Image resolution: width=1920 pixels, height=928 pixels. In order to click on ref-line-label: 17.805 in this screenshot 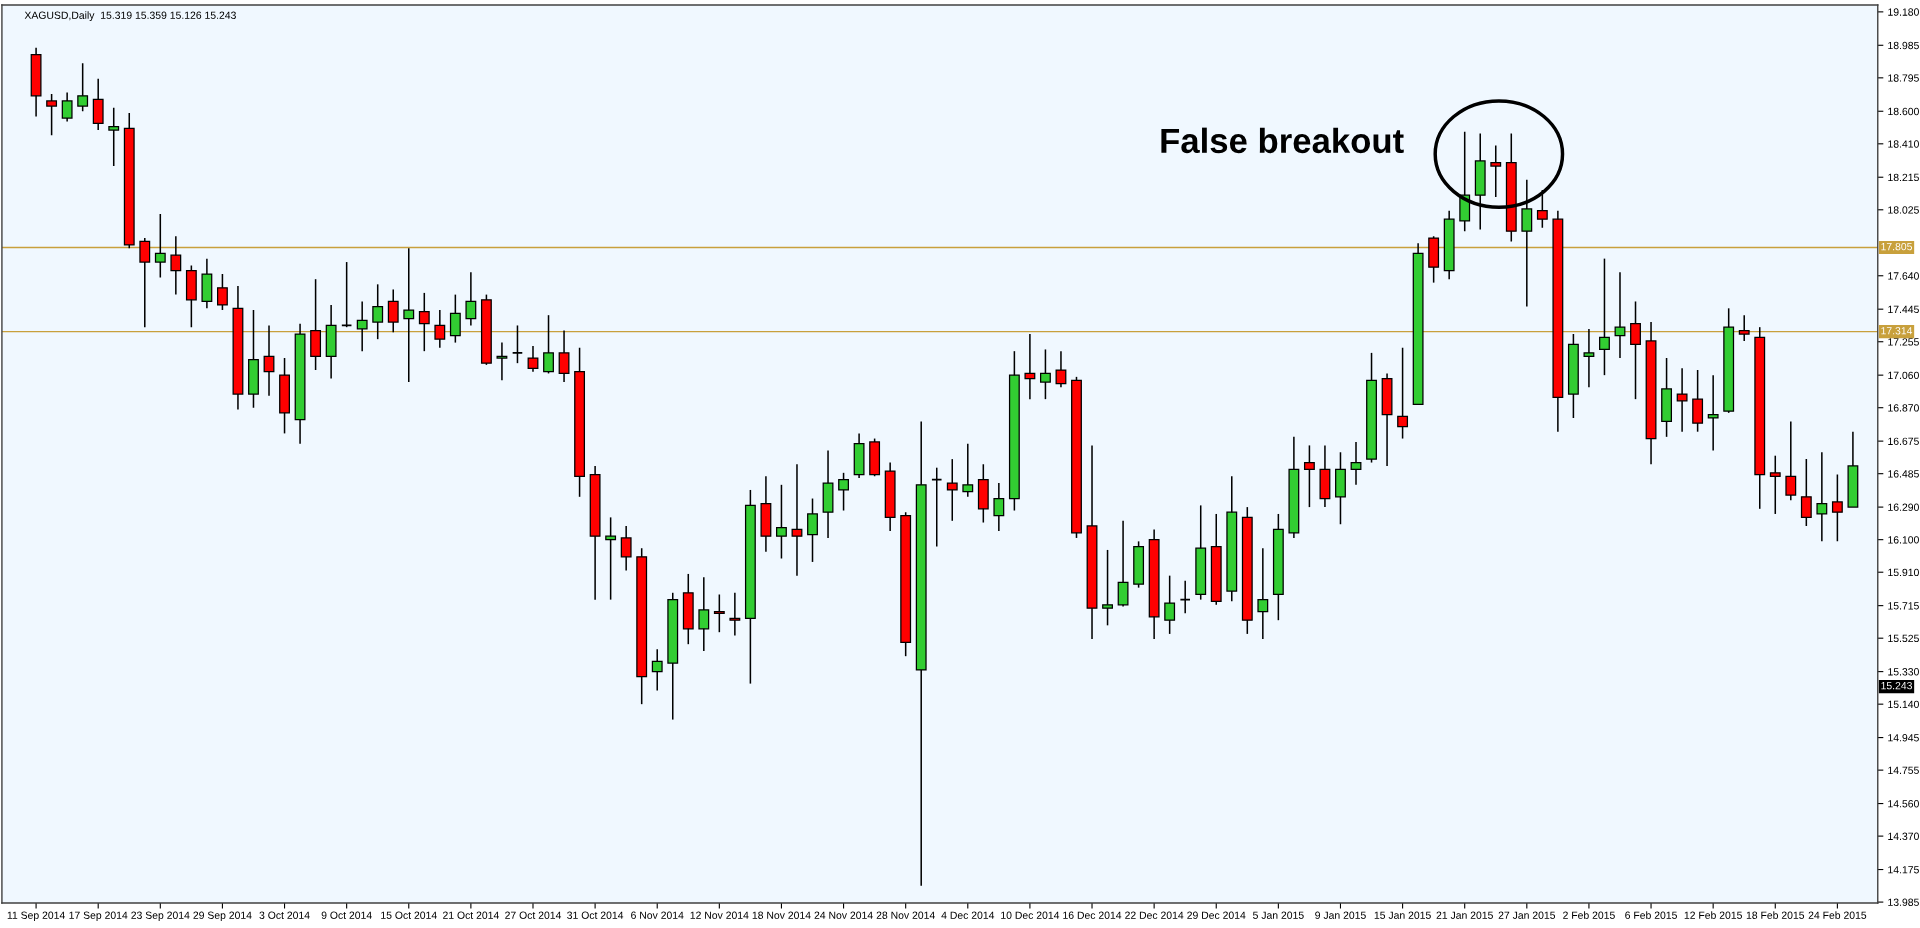, I will do `click(1896, 246)`.